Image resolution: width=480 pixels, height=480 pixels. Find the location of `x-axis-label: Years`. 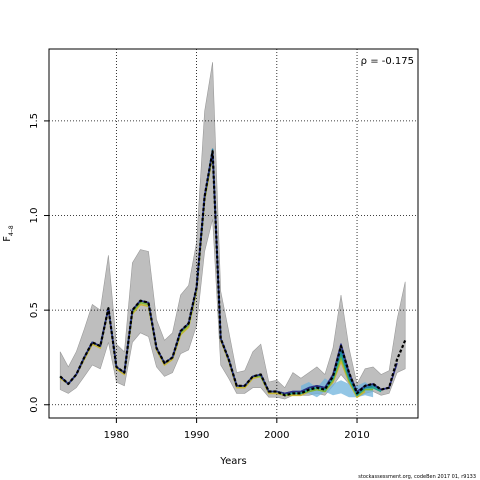

x-axis-label: Years is located at coordinates (232, 461).